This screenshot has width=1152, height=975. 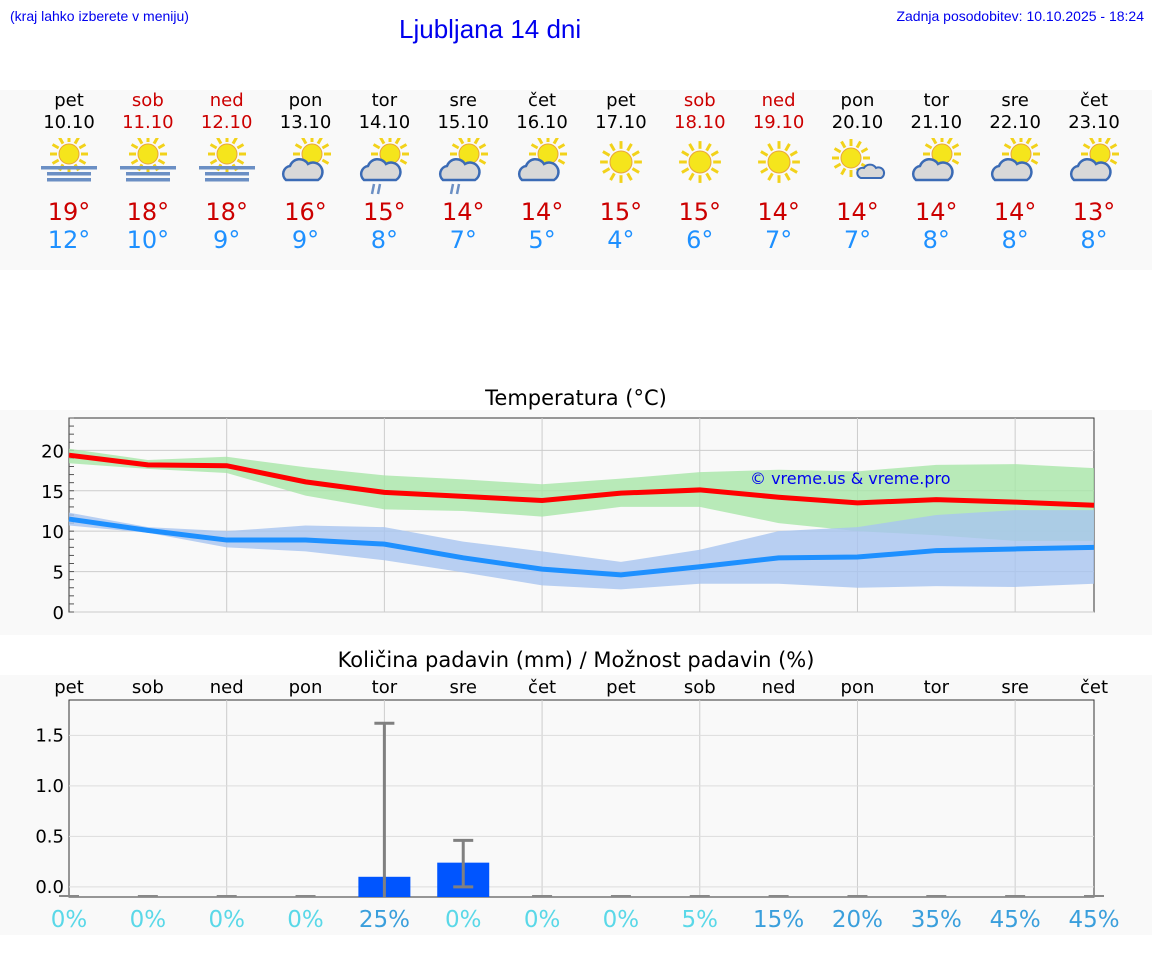 I want to click on day-column: čet 23.10 13° 8°, so click(x=1094, y=172).